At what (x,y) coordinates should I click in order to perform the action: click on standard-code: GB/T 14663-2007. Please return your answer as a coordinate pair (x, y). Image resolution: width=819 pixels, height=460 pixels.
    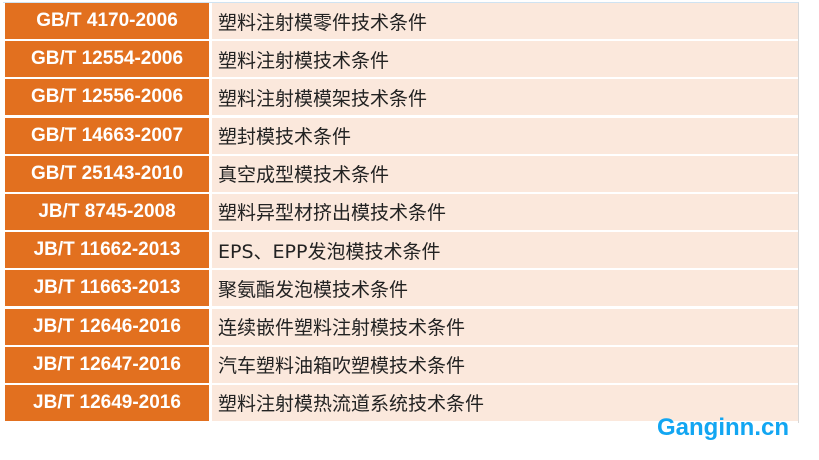
    Looking at the image, I should click on (107, 135).